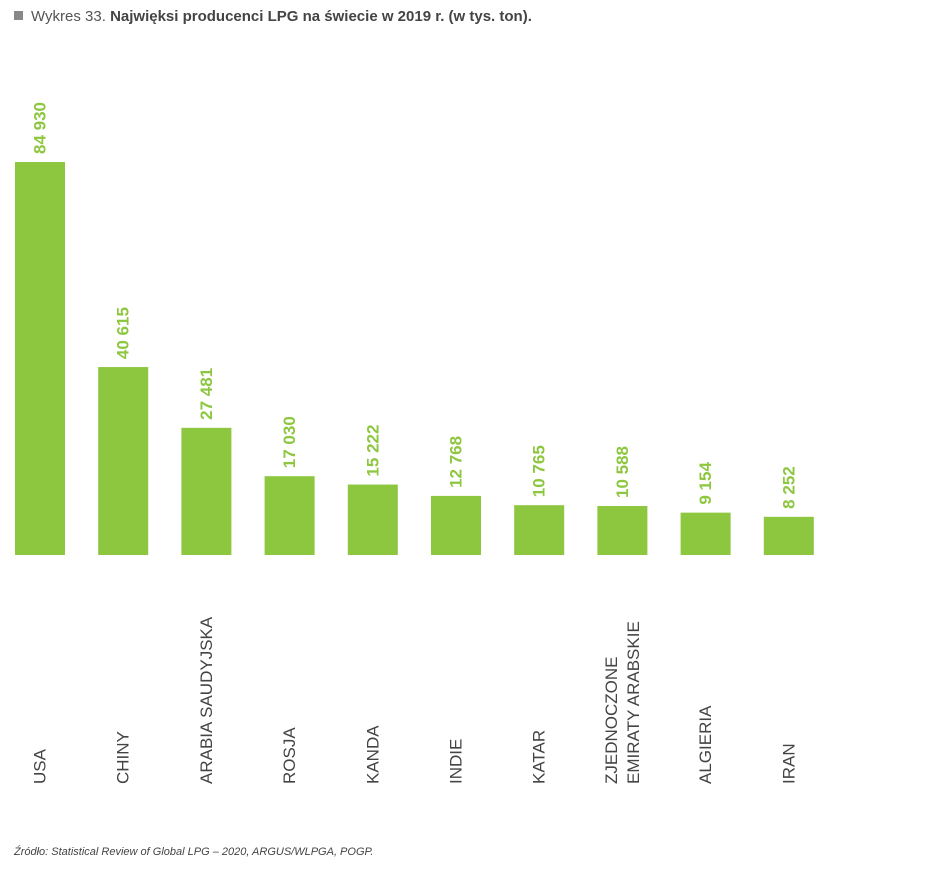 The image size is (932, 881). Describe the element at coordinates (611, 721) in the screenshot. I see `category-label-7-line-0: ZJEDNOCZONE` at that location.